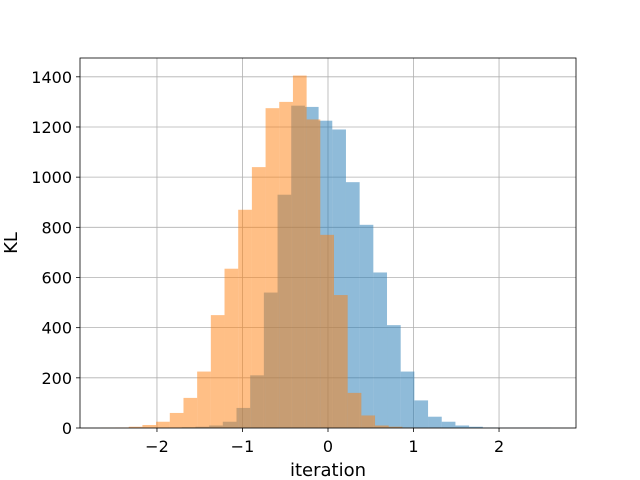  What do you see at coordinates (51, 127) in the screenshot?
I see `y-tick-label: 1200` at bounding box center [51, 127].